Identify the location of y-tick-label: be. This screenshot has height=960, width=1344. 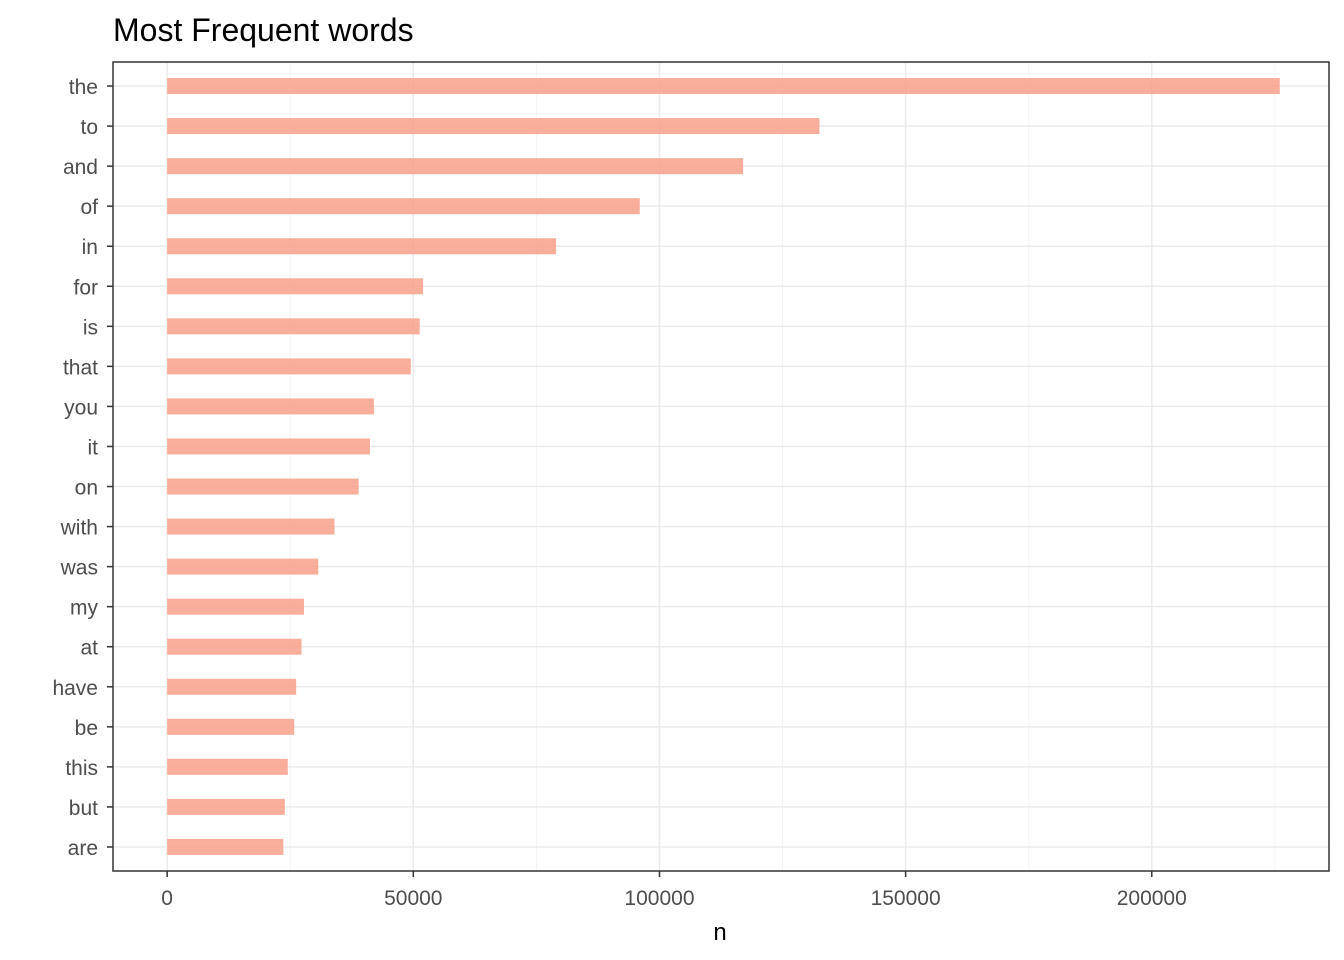
(86, 728).